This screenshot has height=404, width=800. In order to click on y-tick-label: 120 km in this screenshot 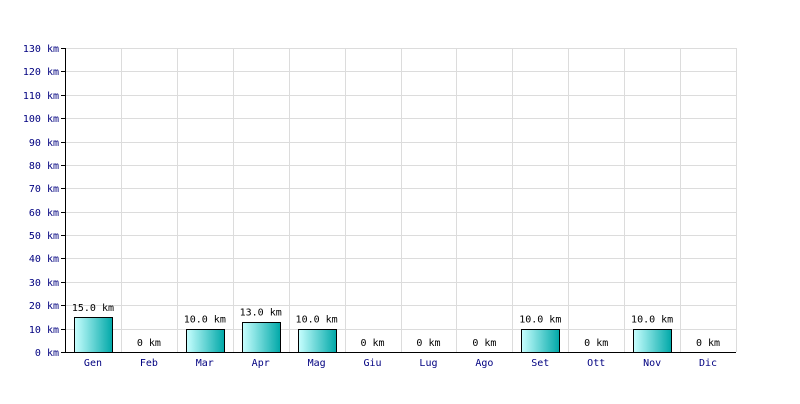, I will do `click(41, 72)`.